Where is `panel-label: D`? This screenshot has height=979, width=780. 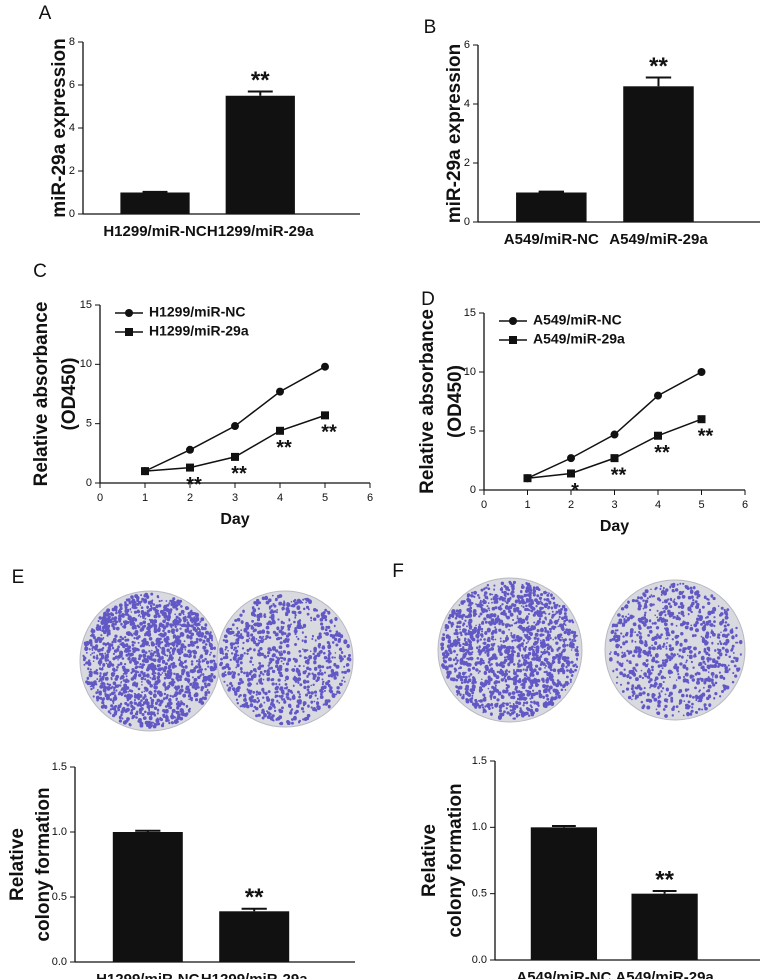 panel-label: D is located at coordinates (428, 299).